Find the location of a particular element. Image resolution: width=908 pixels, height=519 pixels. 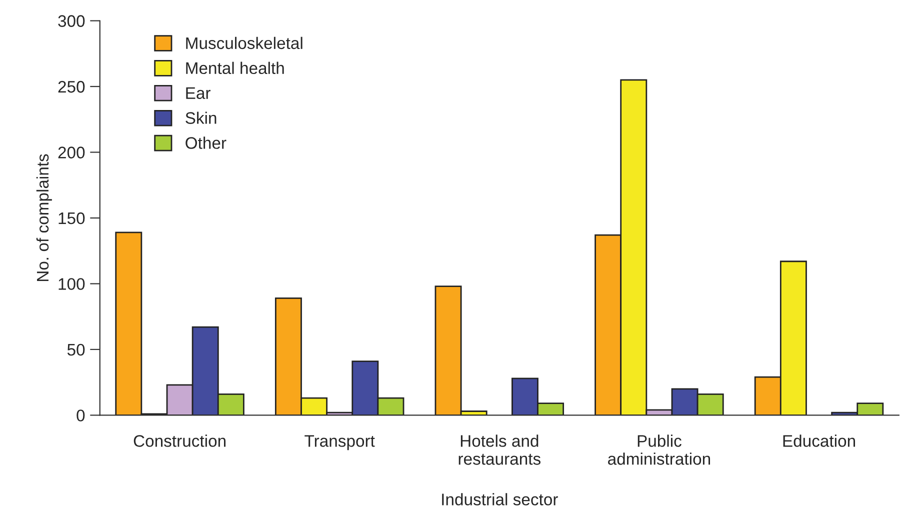

y-tick-label: 300 is located at coordinates (71, 21).